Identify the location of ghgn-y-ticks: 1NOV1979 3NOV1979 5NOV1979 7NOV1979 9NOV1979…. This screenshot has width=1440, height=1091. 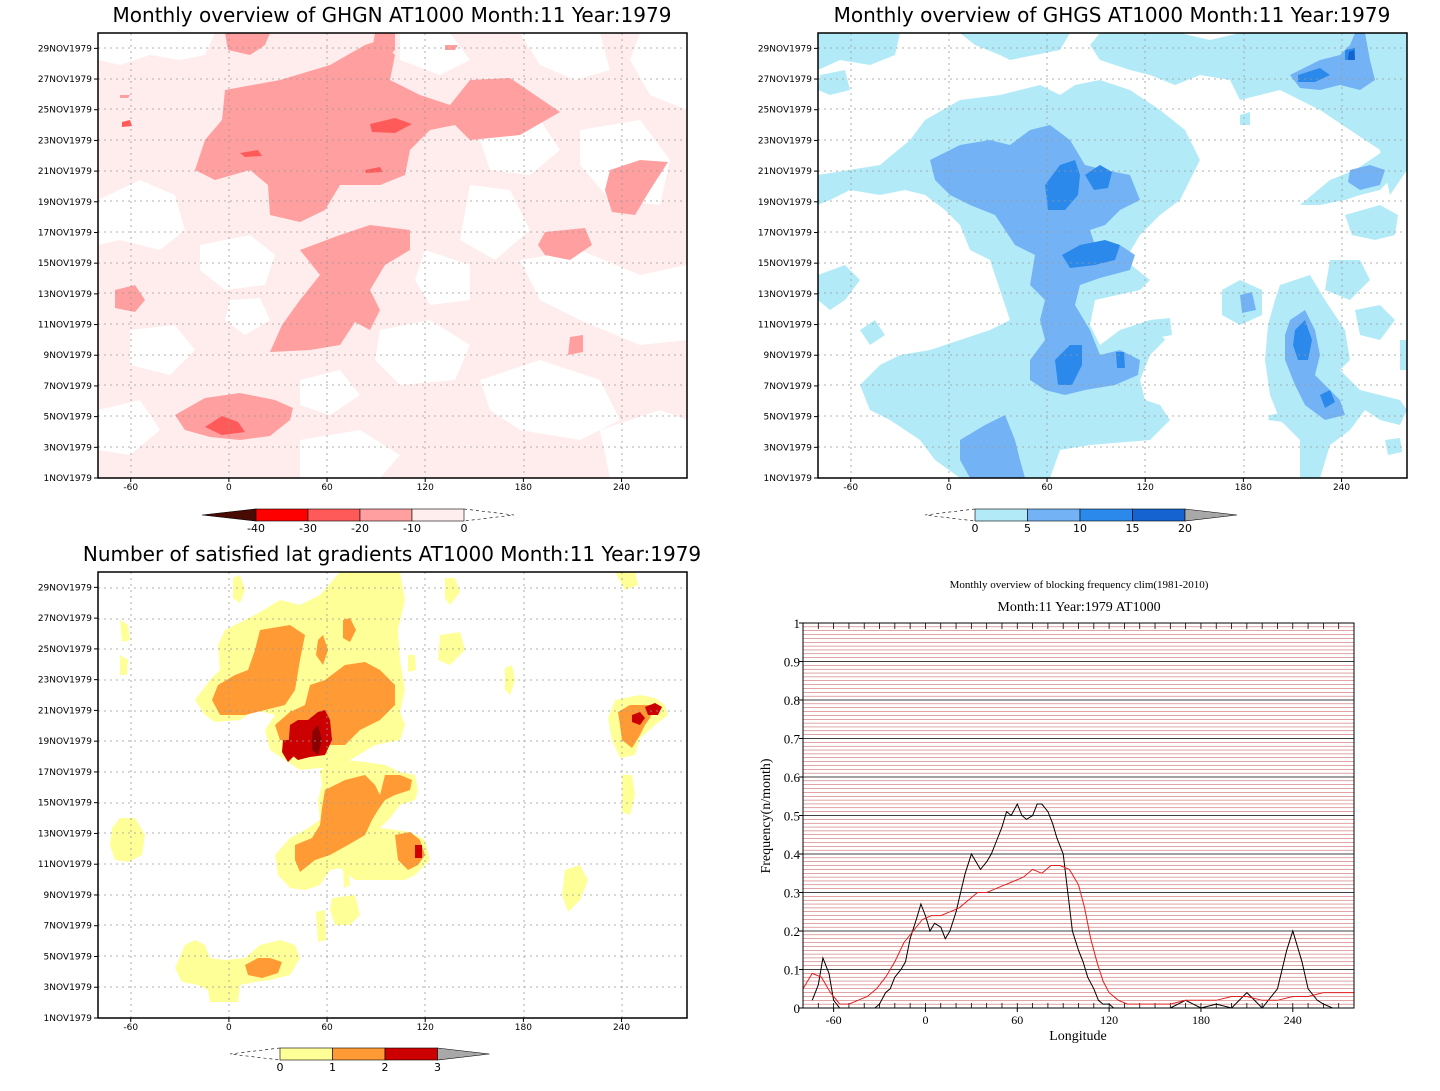
(68, 264).